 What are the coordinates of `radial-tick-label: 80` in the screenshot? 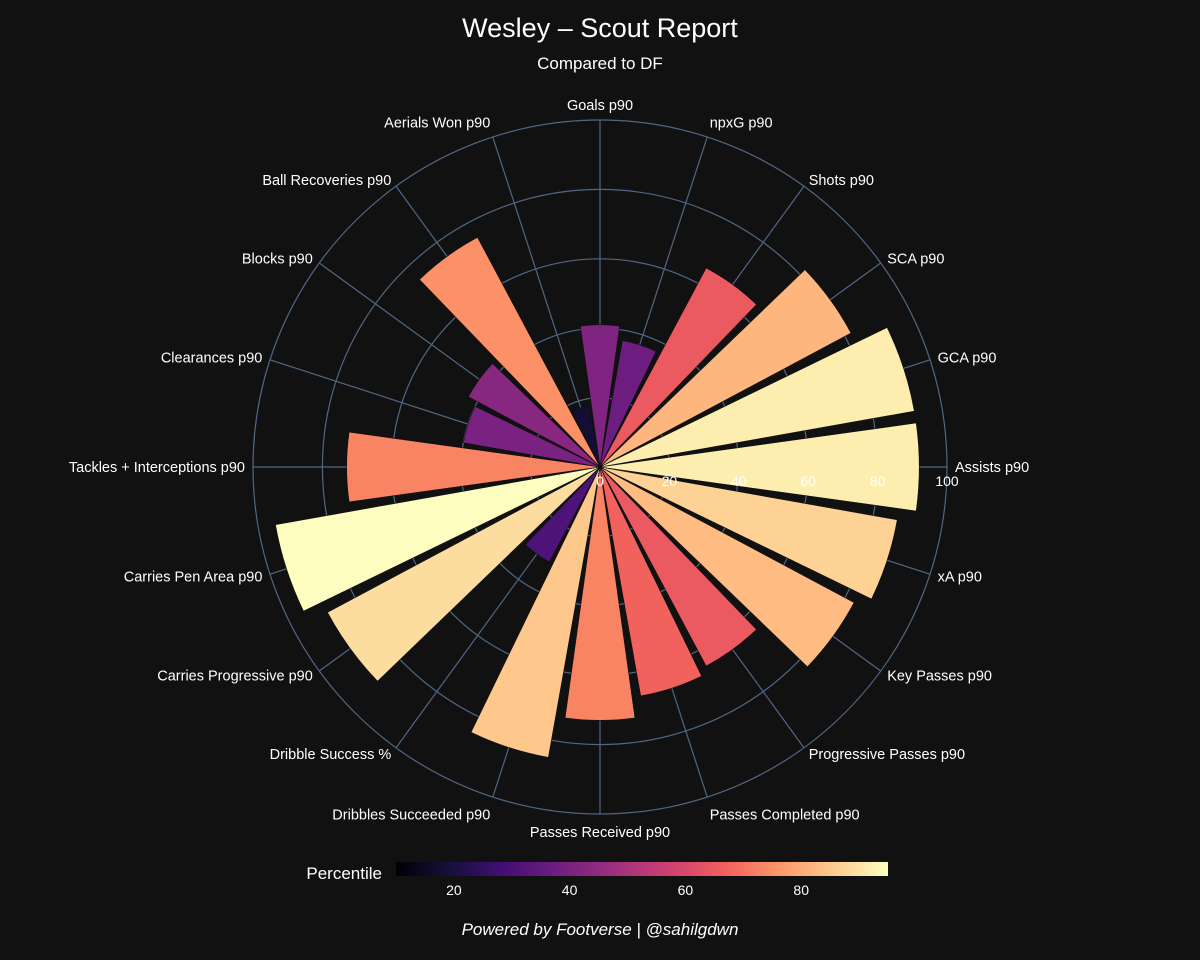 It's located at (878, 481).